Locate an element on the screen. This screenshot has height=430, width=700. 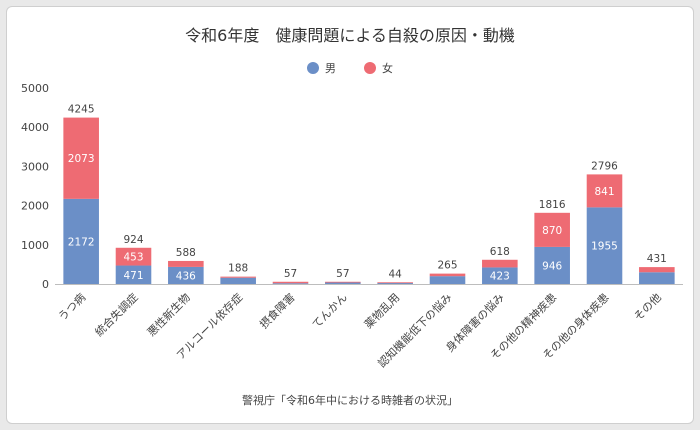
y-tick-label: 3000 is located at coordinates (35, 166).